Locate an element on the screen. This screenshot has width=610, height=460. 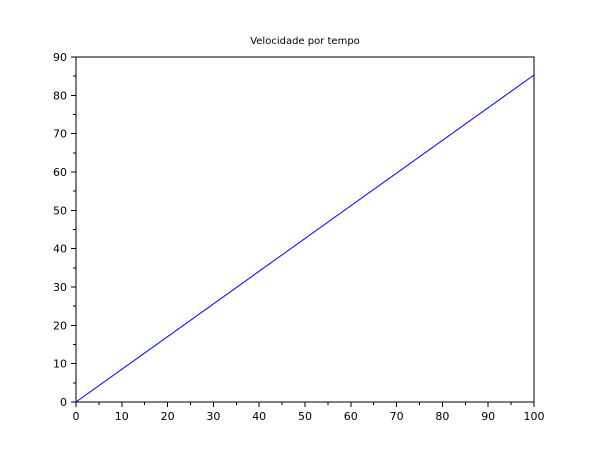
y-tick-label: 10 is located at coordinates (60, 364).